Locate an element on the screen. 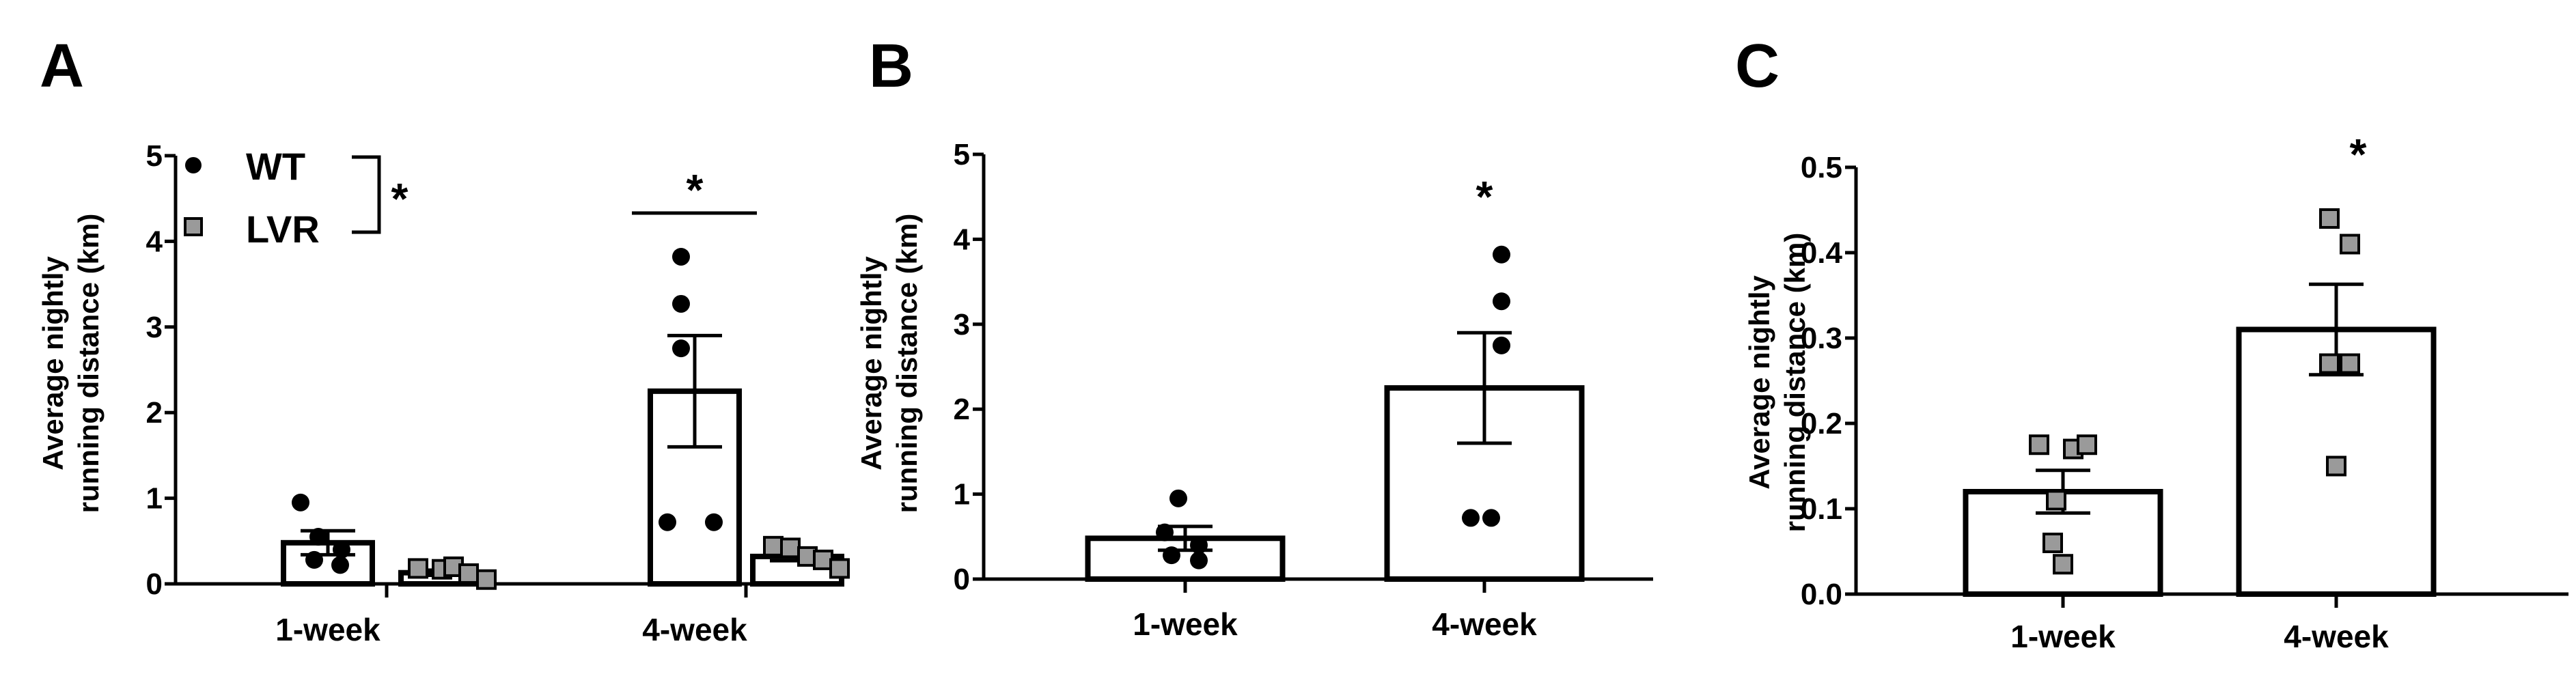  panel-a-ylabel-line1: Average nightly is located at coordinates (53, 363).